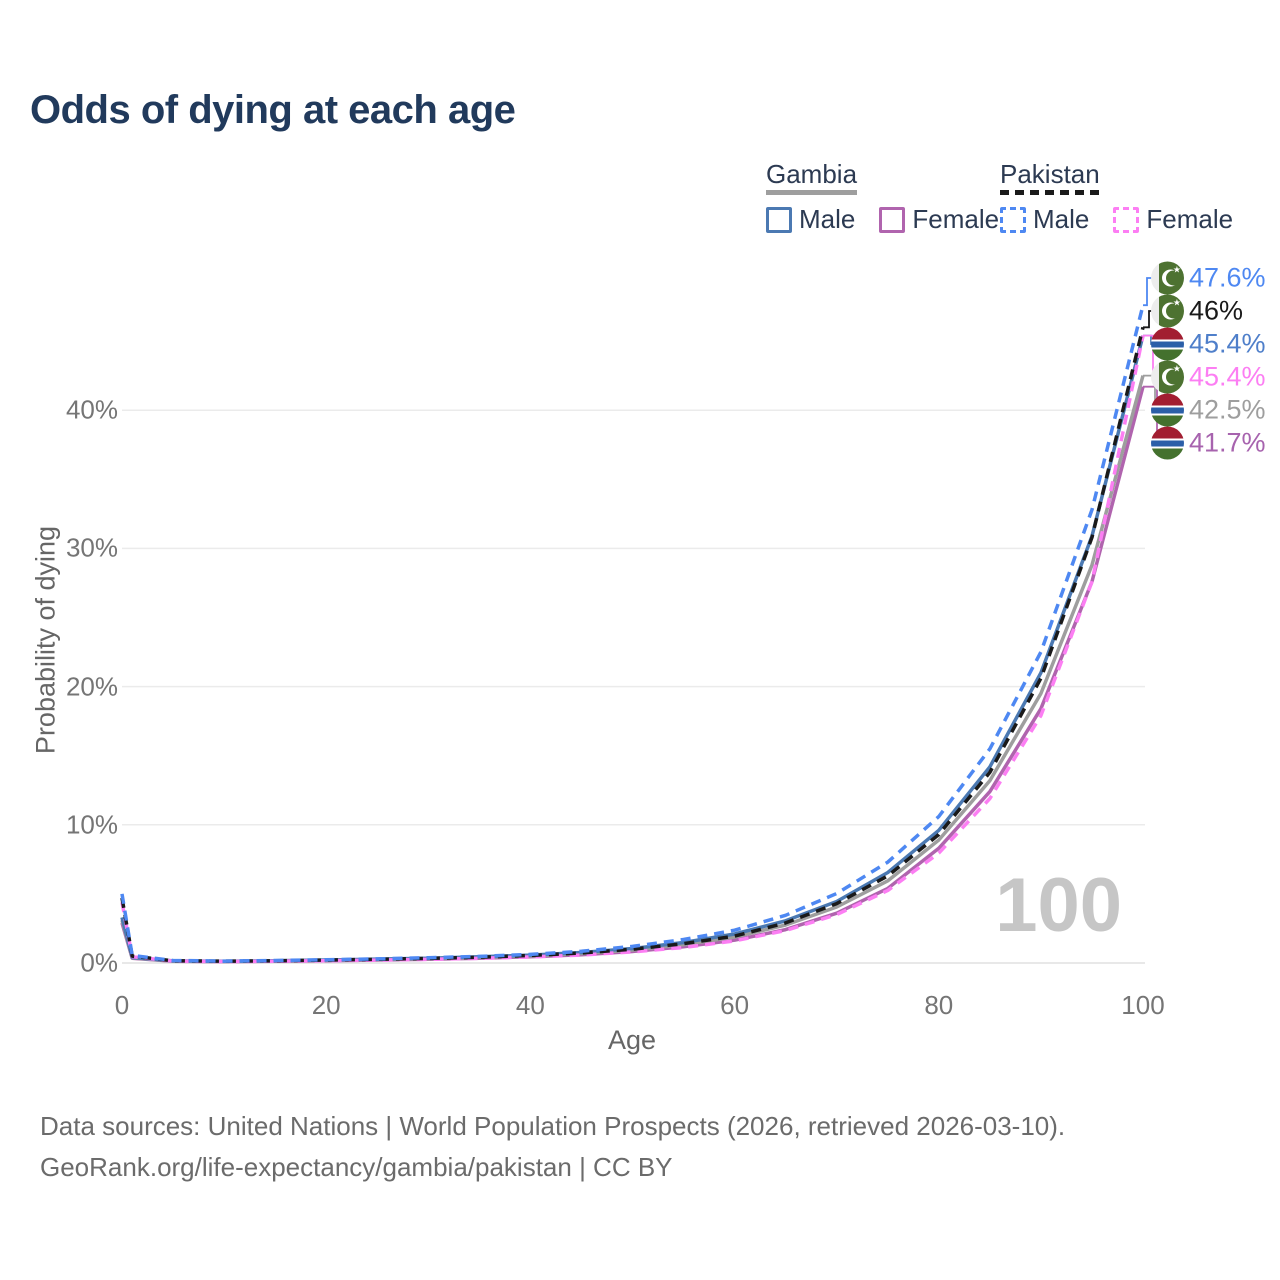  I want to click on pakistan-male-swatch-icon, so click(1013, 219).